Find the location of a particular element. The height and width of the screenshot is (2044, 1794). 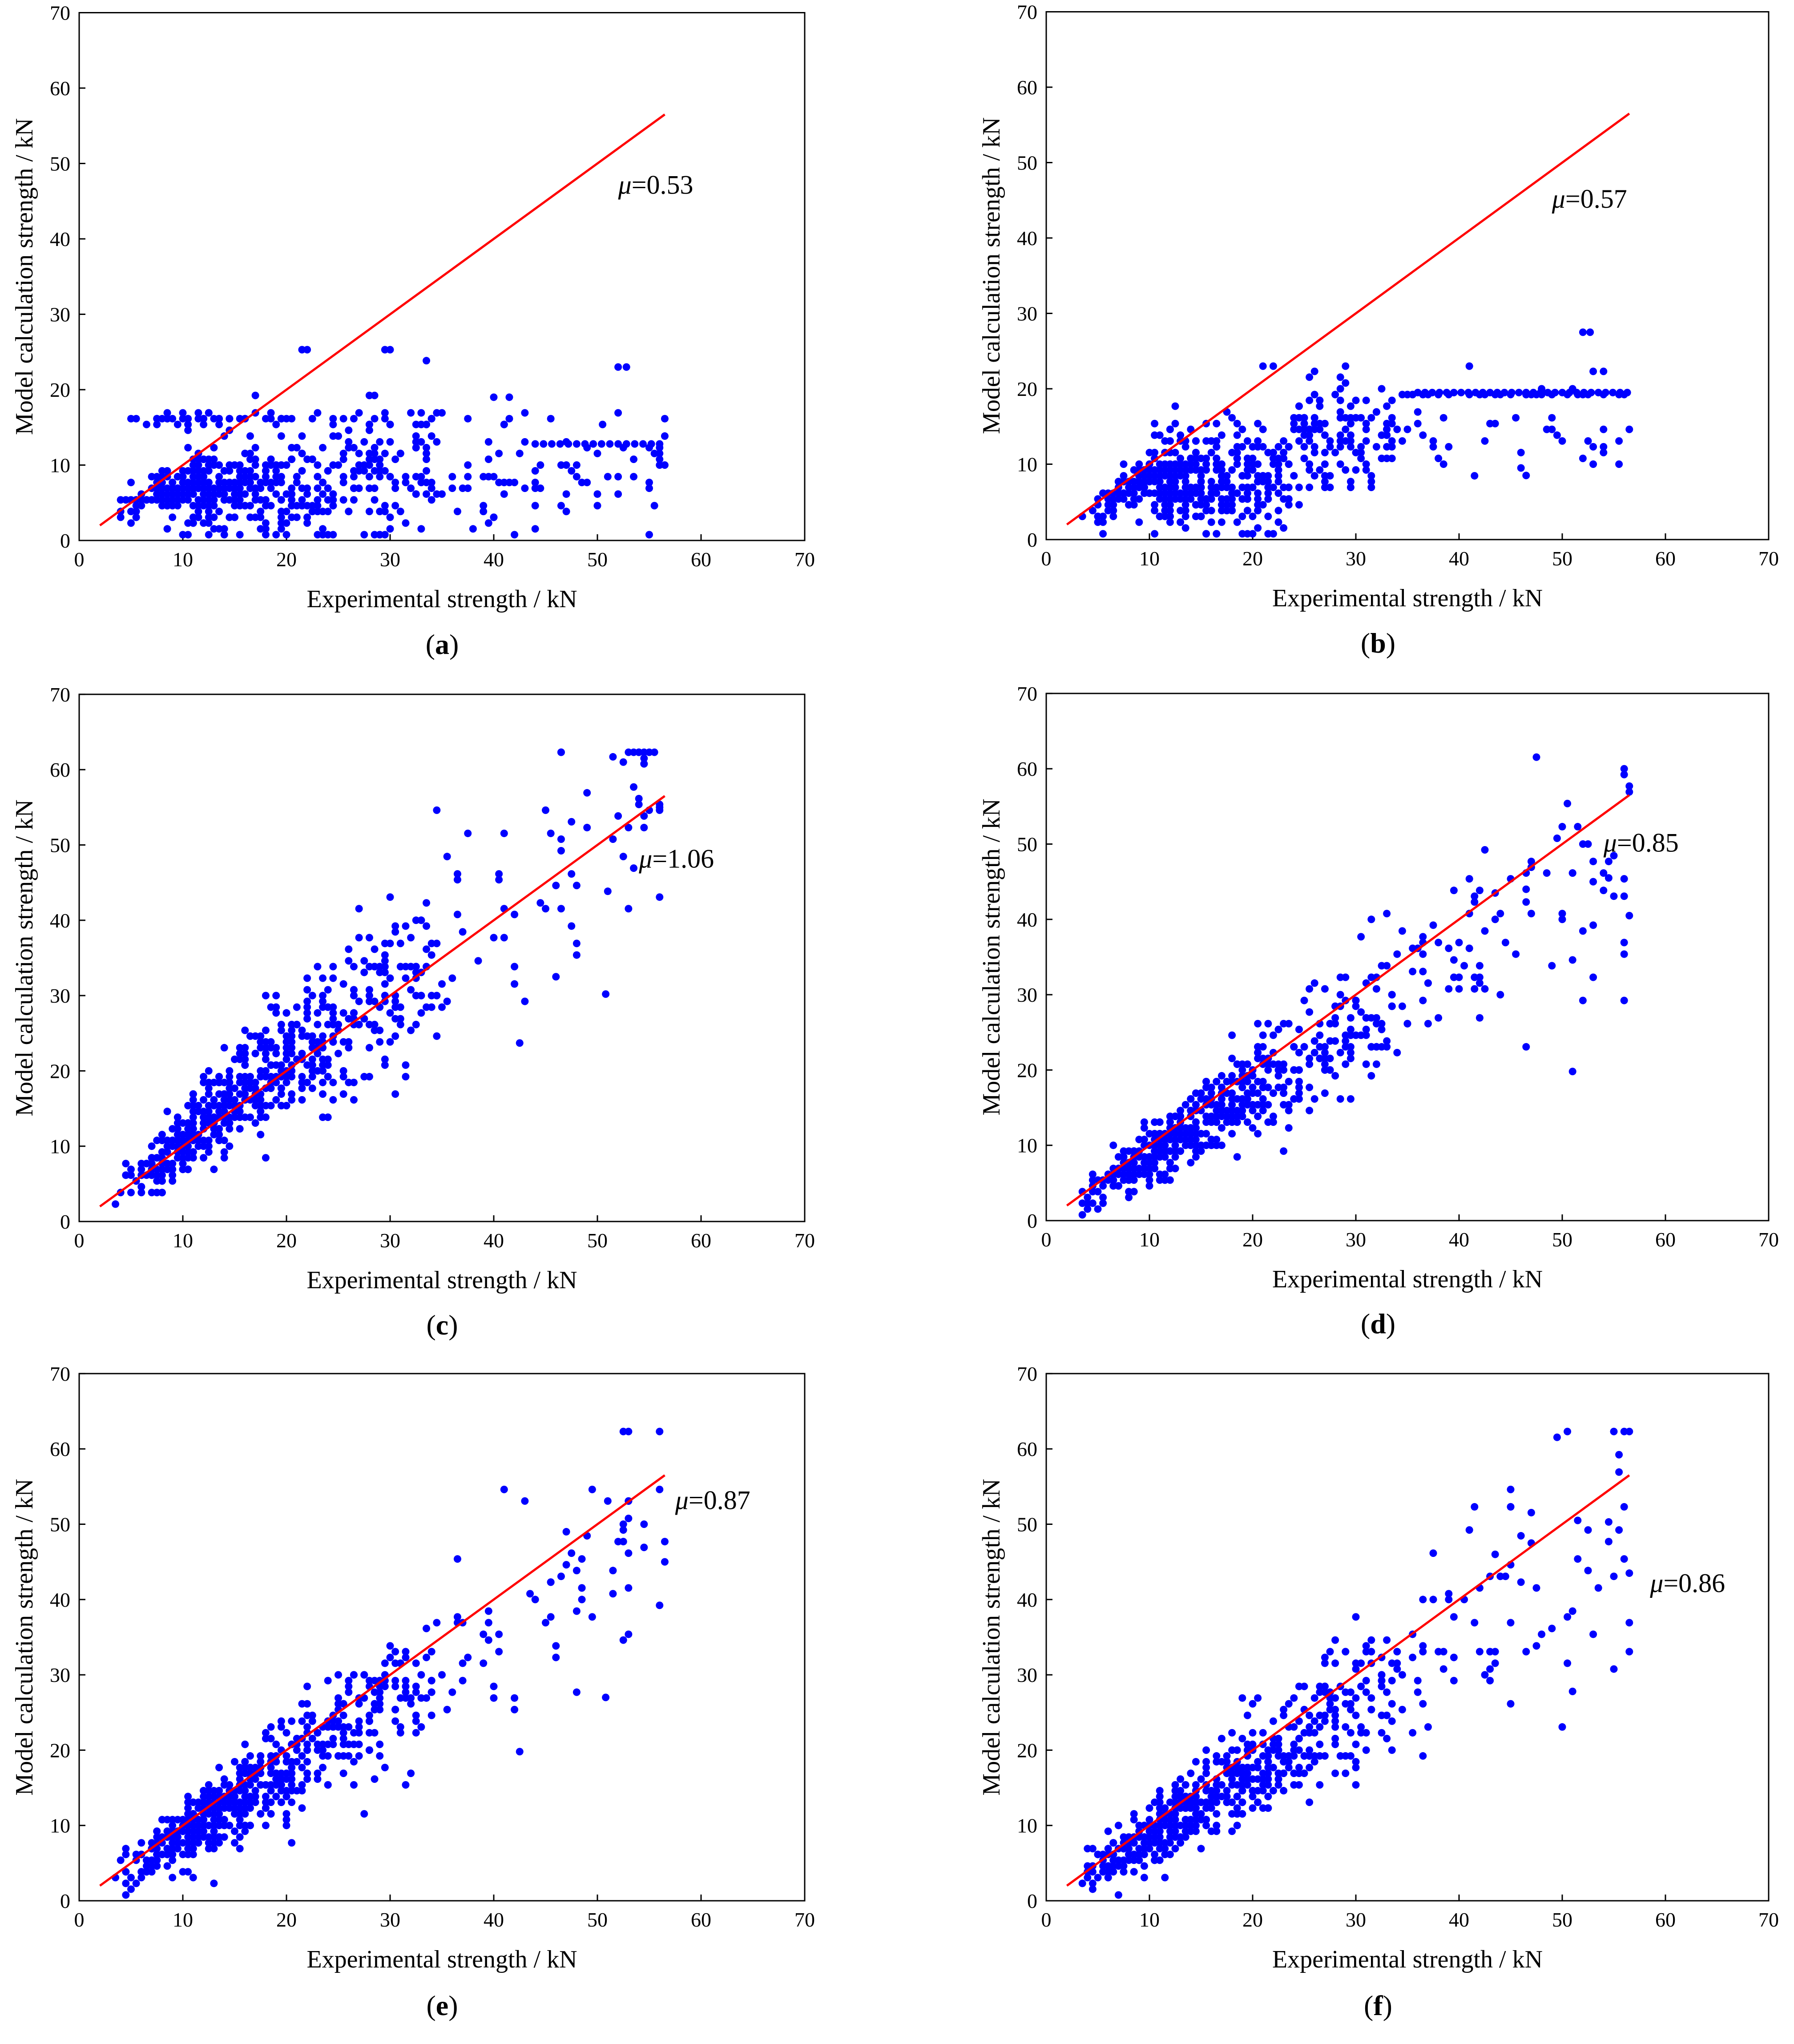

x-tick-label: 50 is located at coordinates (597, 559).